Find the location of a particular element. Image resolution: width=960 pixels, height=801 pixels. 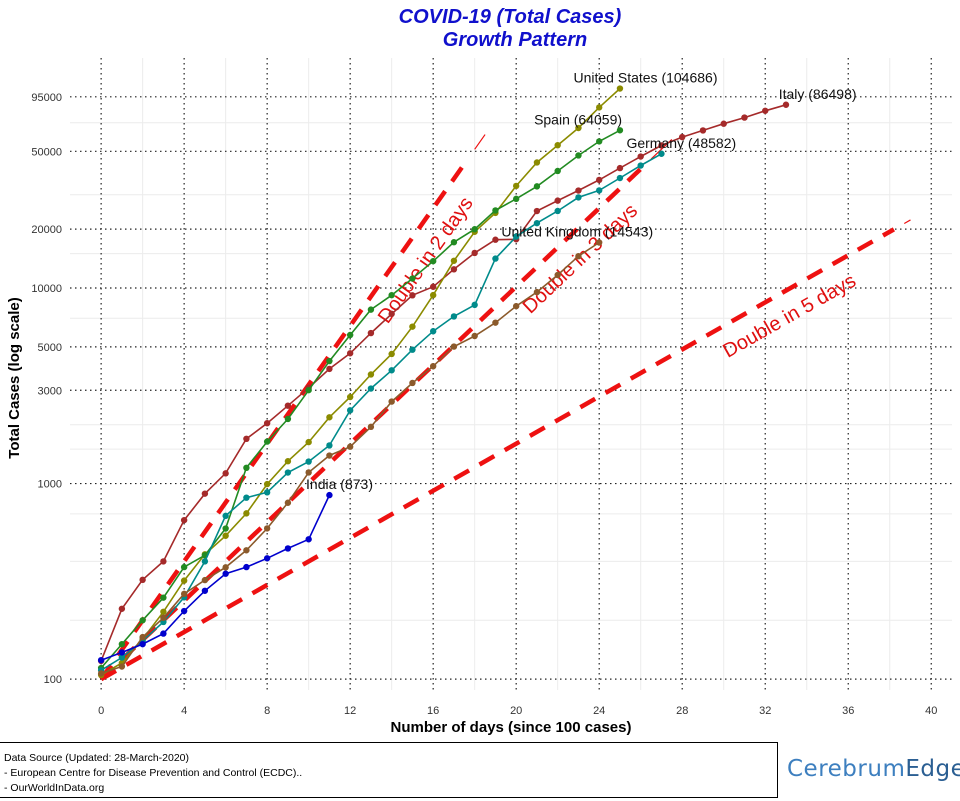

x-tick-label: 16 is located at coordinates (433, 711).